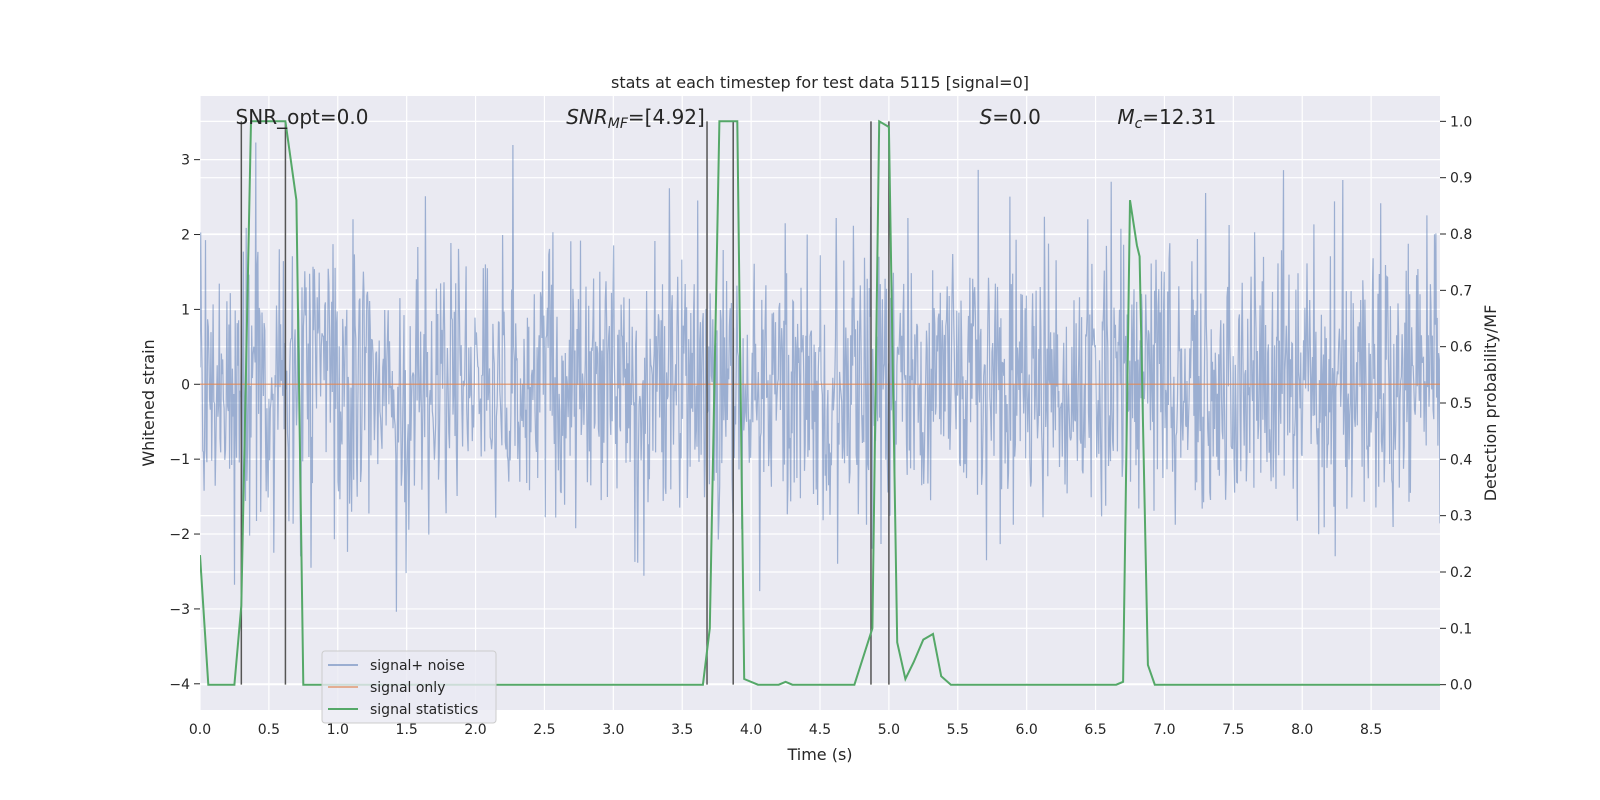 Image resolution: width=1600 pixels, height=800 pixels. I want to click on y-left-tick-label: 2, so click(185, 236).